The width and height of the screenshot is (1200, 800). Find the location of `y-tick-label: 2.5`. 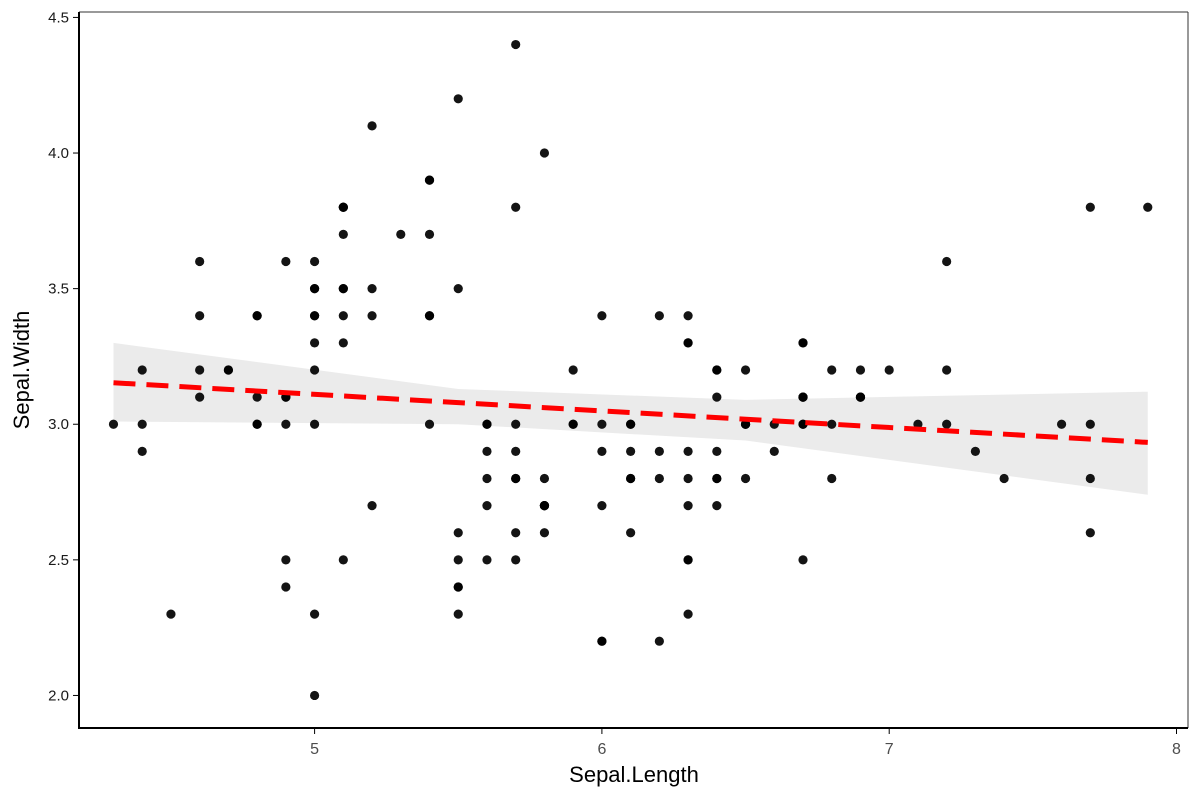

y-tick-label: 2.5 is located at coordinates (58, 560).